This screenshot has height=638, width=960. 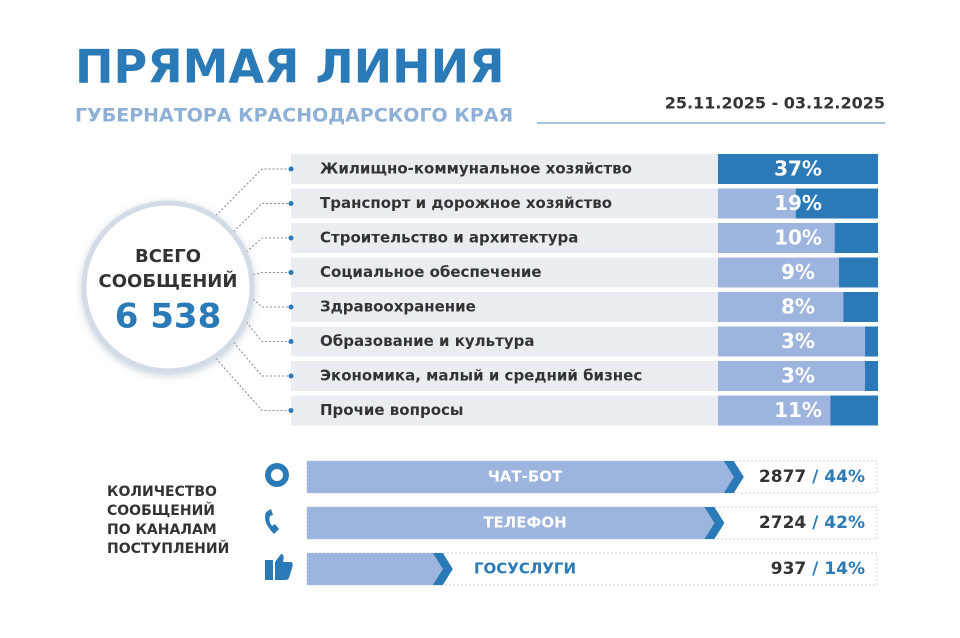 What do you see at coordinates (782, 523) in the screenshot?
I see `channel-count: 2724` at bounding box center [782, 523].